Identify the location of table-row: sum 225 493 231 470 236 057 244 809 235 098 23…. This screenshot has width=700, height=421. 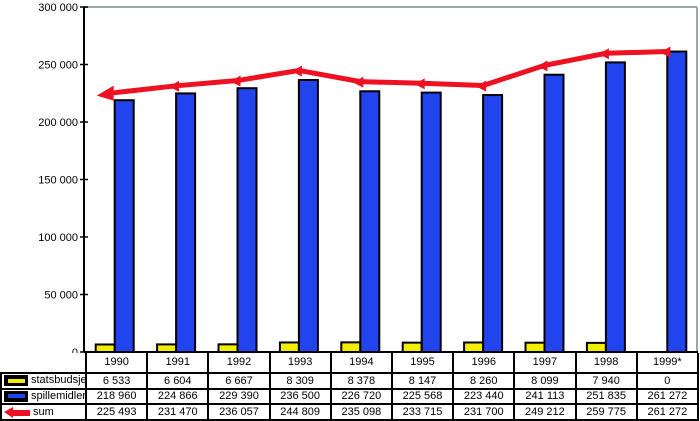
(350, 412).